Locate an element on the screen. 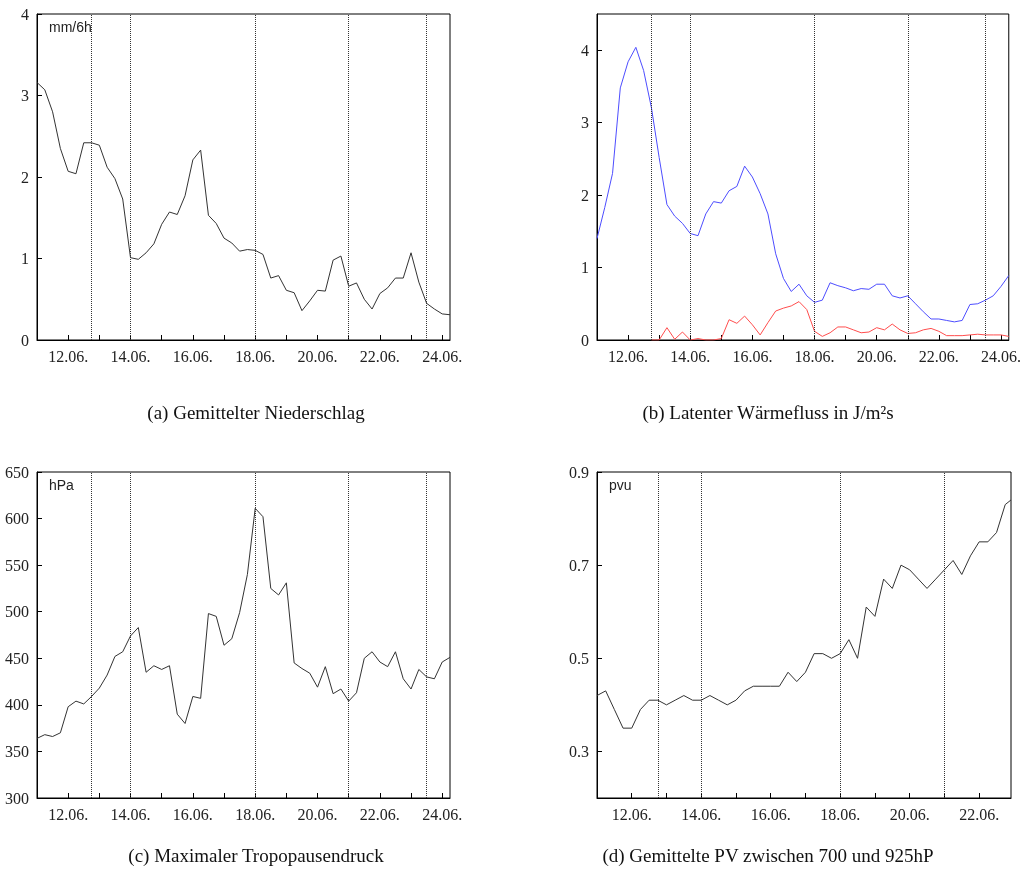 This screenshot has height=887, width=1025. y-tick-label: 0.9 is located at coordinates (579, 472).